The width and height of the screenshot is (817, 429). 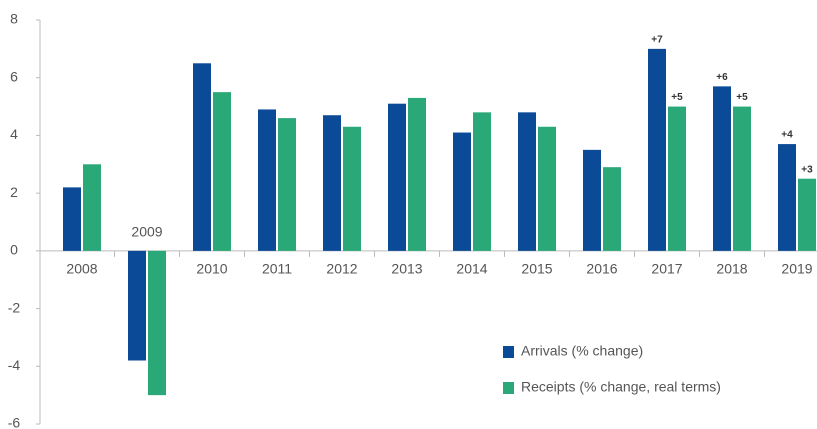 I want to click on value-label: +6, so click(x=722, y=77).